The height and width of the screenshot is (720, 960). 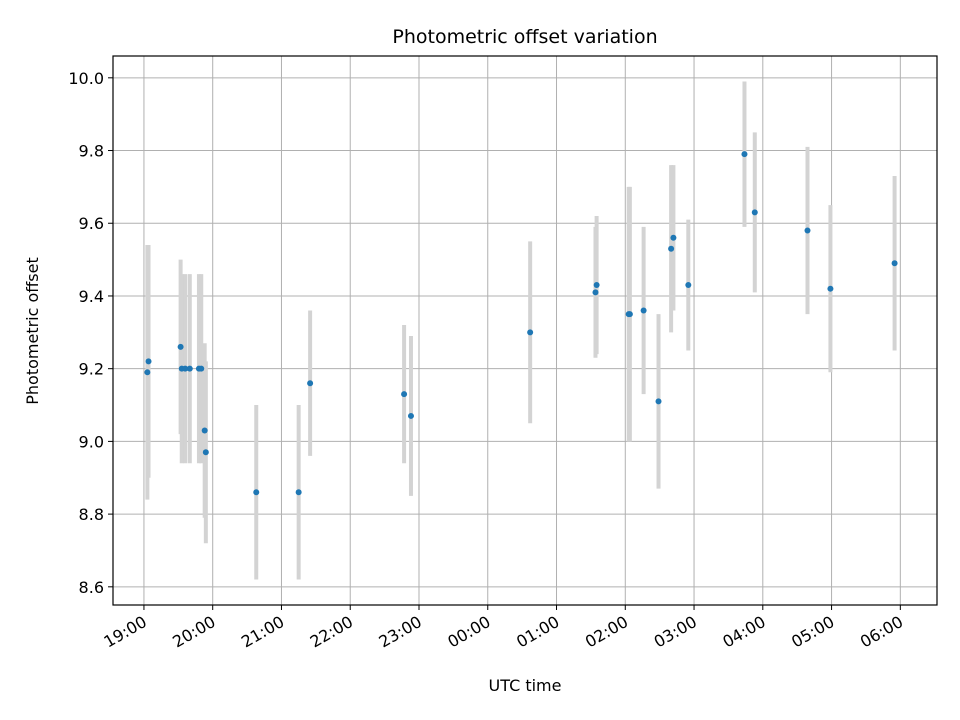 I want to click on y-tick-label: 9.0, so click(x=91, y=441).